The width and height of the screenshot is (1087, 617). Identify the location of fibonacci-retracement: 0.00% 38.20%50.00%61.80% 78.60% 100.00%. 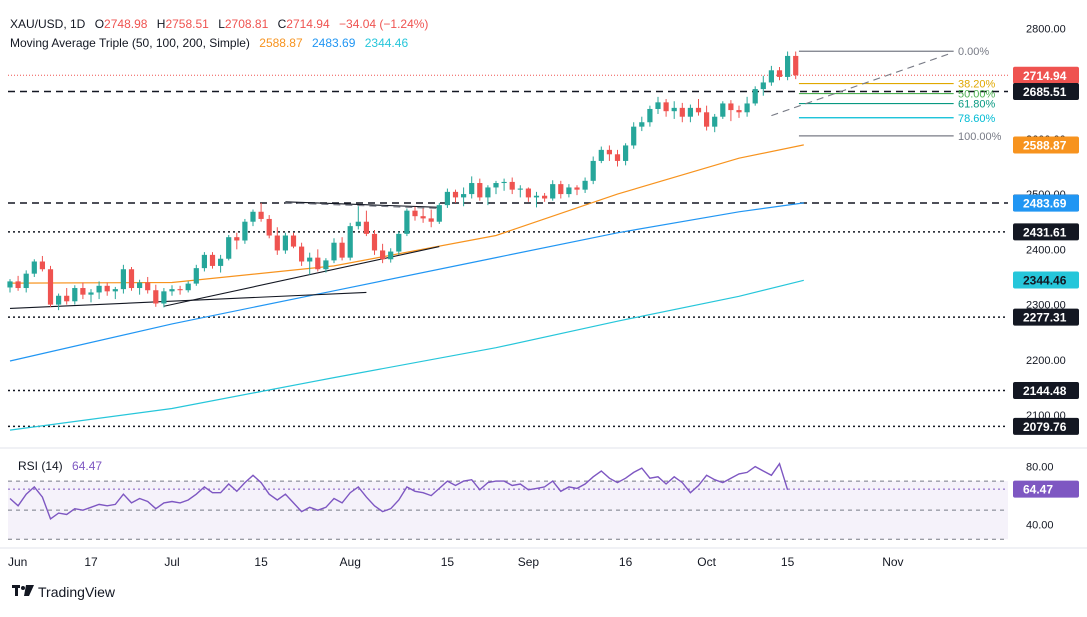
(900, 94).